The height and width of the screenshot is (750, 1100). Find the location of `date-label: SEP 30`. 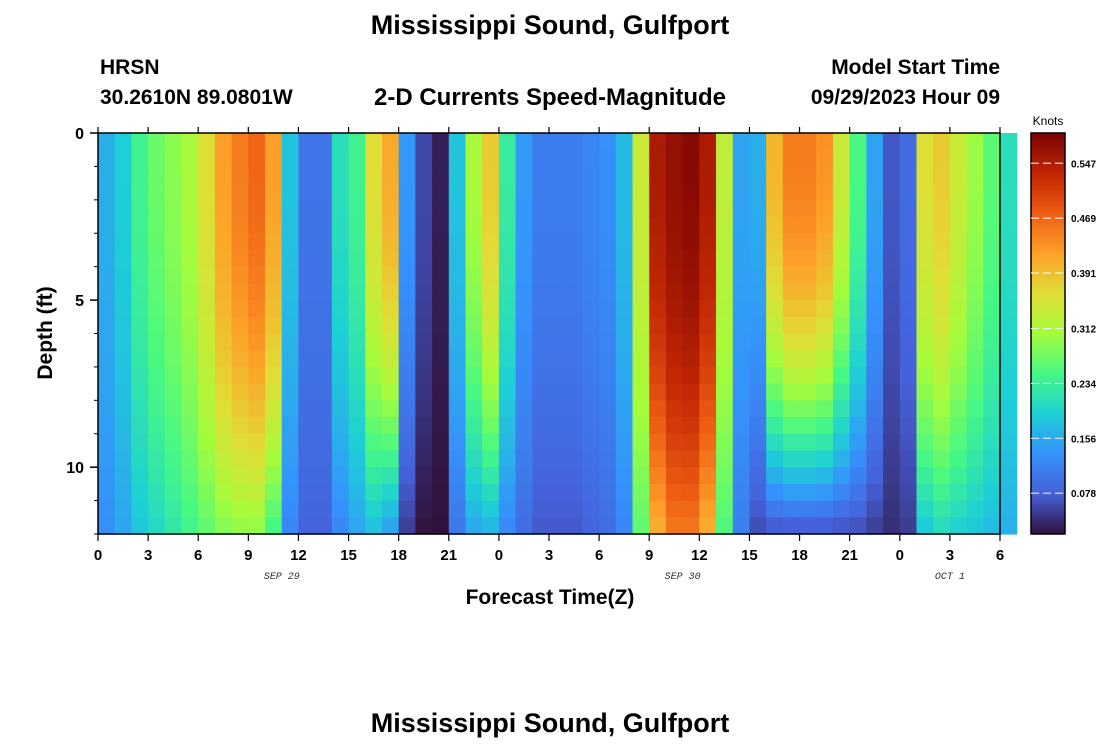

date-label: SEP 30 is located at coordinates (683, 577).